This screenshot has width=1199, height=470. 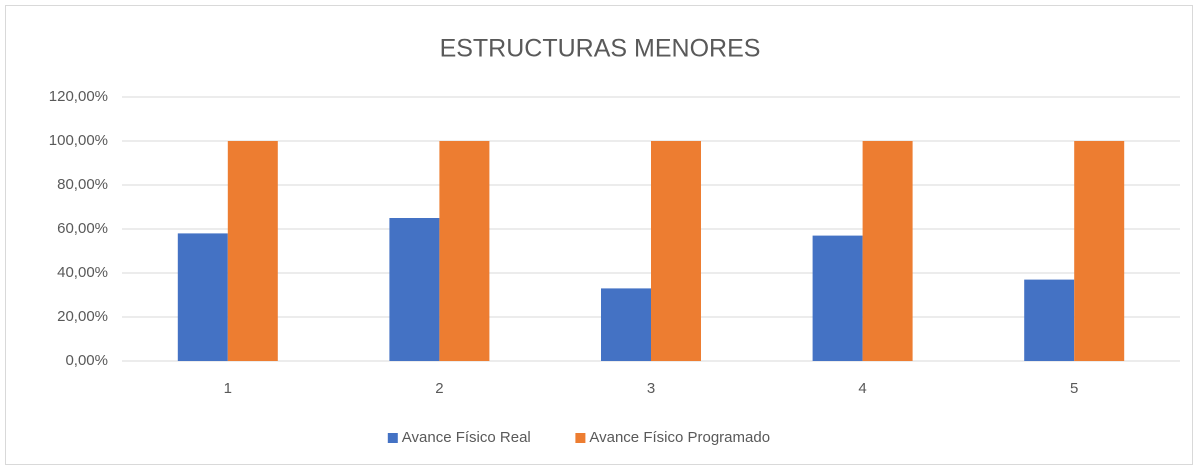 What do you see at coordinates (82, 316) in the screenshot?
I see `y-tick-label: 20,00%` at bounding box center [82, 316].